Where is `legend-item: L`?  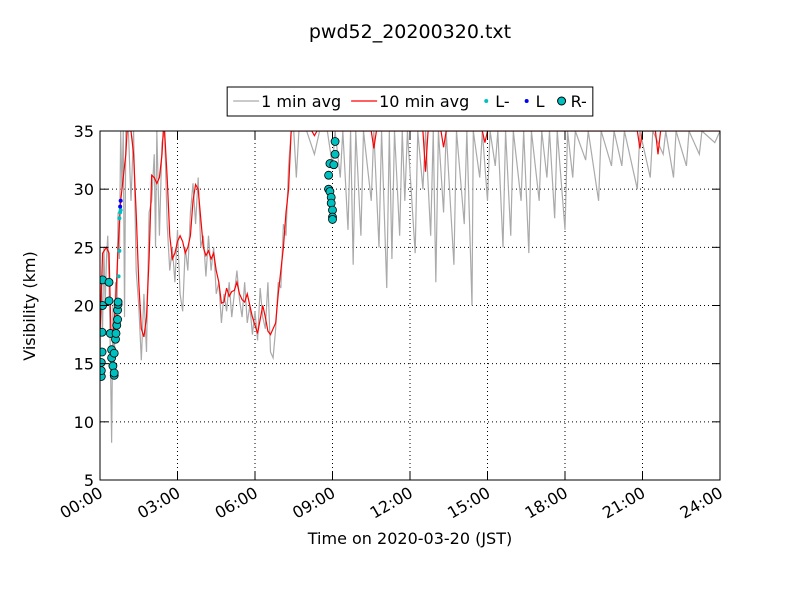
legend-item: L is located at coordinates (534, 101).